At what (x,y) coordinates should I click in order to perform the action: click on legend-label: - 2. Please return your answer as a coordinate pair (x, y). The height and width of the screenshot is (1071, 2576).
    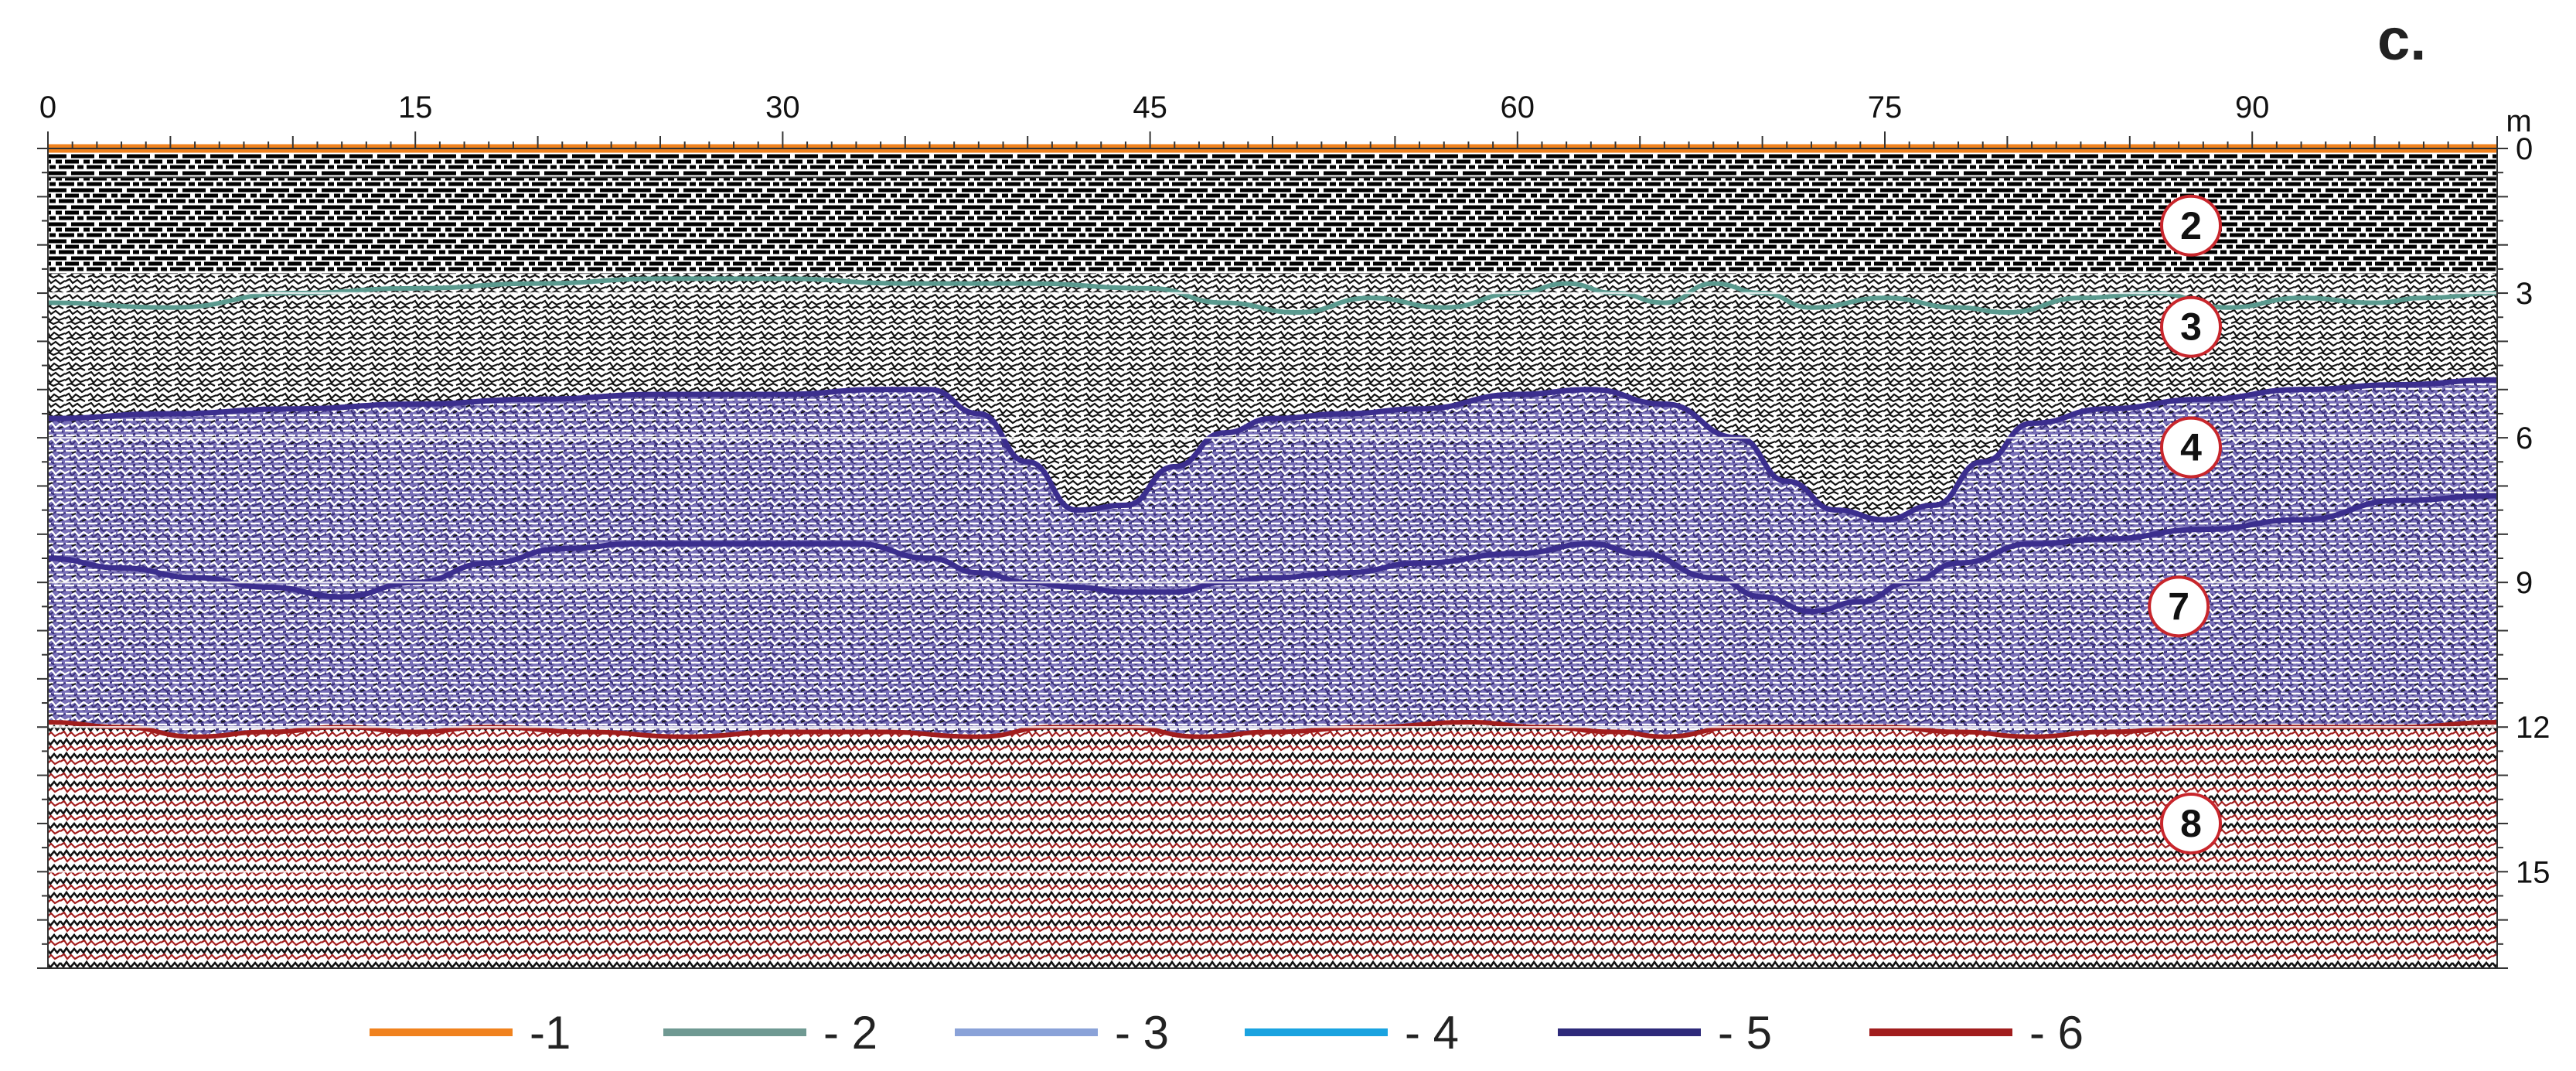
    Looking at the image, I should click on (850, 1032).